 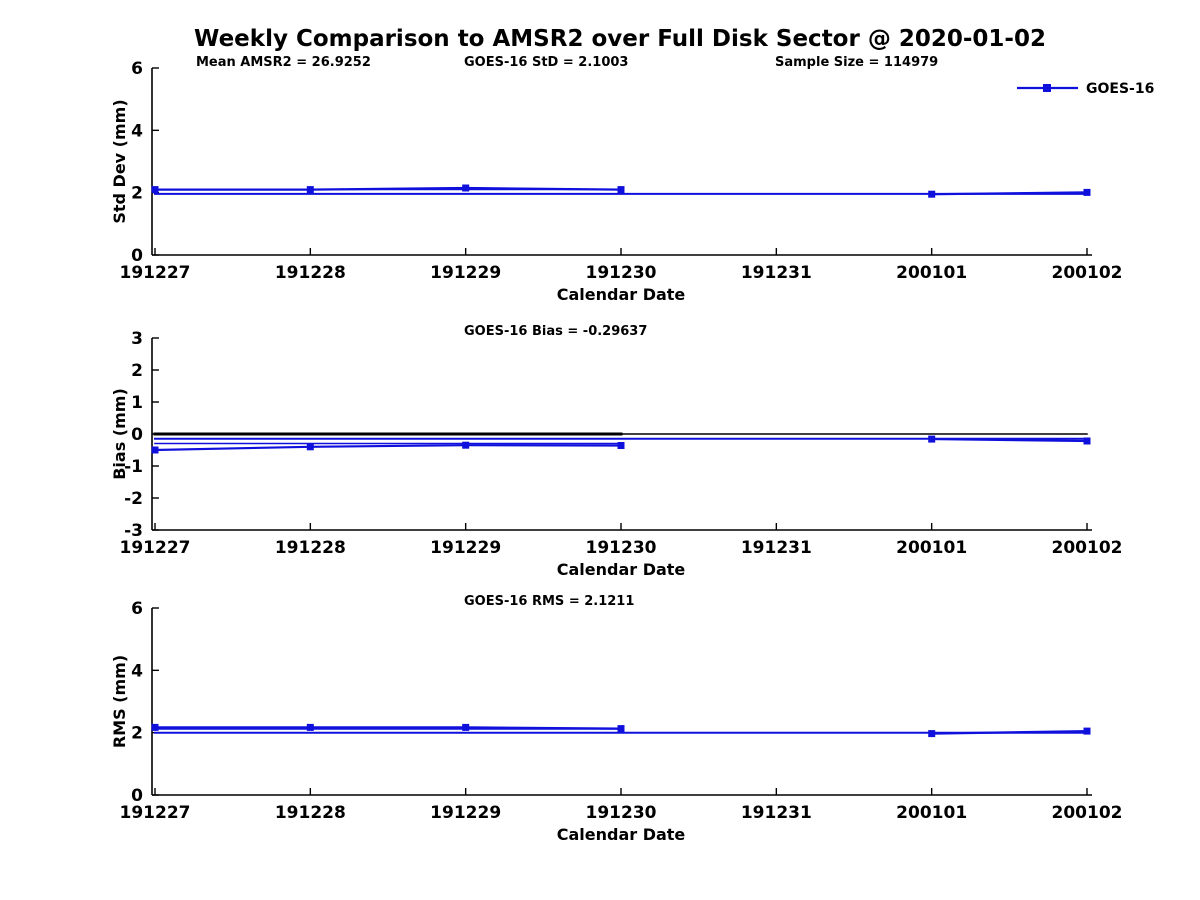 I want to click on y-tick-label: 3, so click(x=137, y=339).